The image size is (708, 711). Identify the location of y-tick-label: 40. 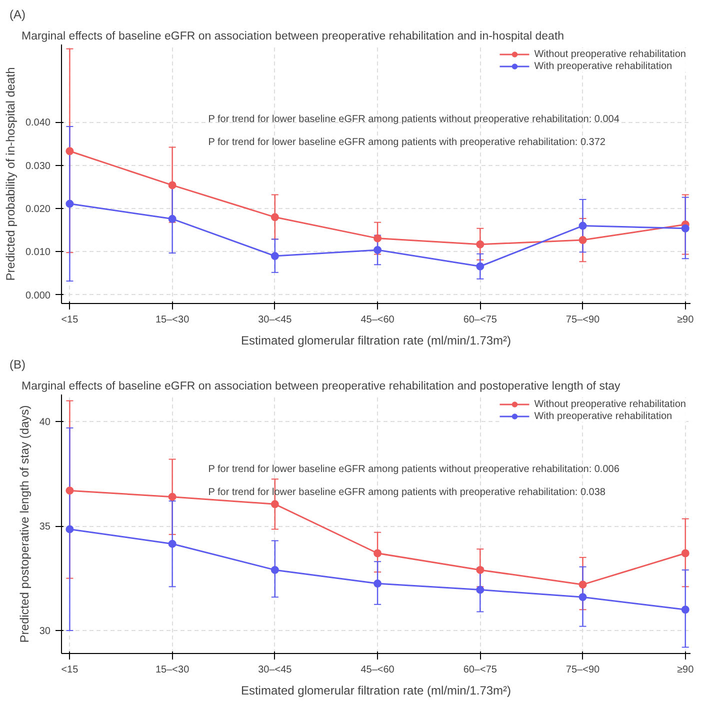
(45, 422).